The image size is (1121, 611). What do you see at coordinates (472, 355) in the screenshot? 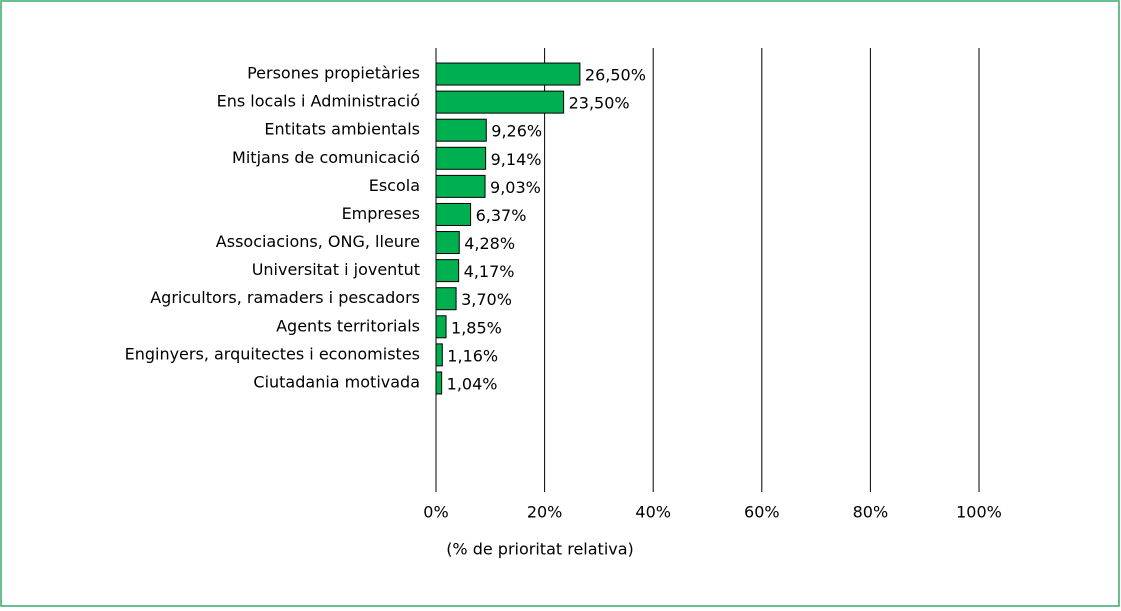
I see `value-label: 1,16%` at bounding box center [472, 355].